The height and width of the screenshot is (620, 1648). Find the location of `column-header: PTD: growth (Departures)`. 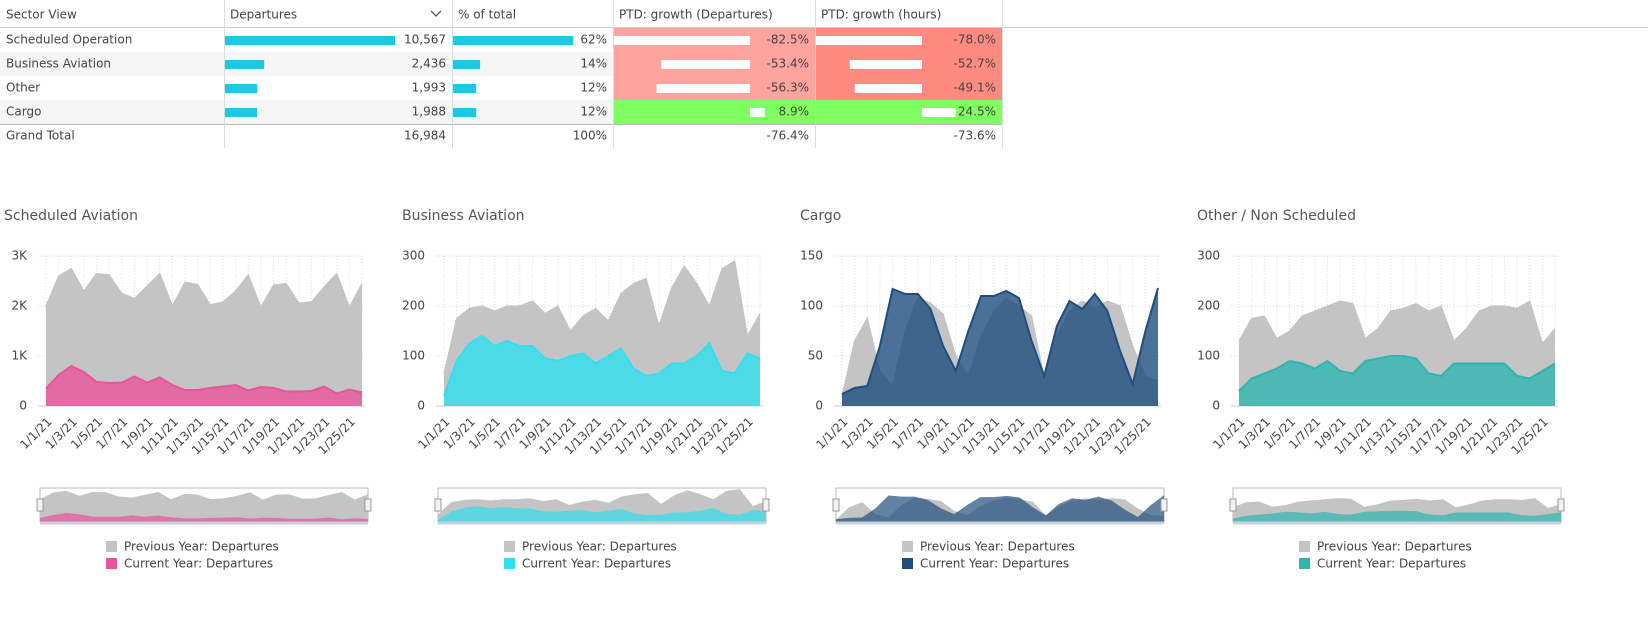

column-header: PTD: growth (Departures) is located at coordinates (696, 15).